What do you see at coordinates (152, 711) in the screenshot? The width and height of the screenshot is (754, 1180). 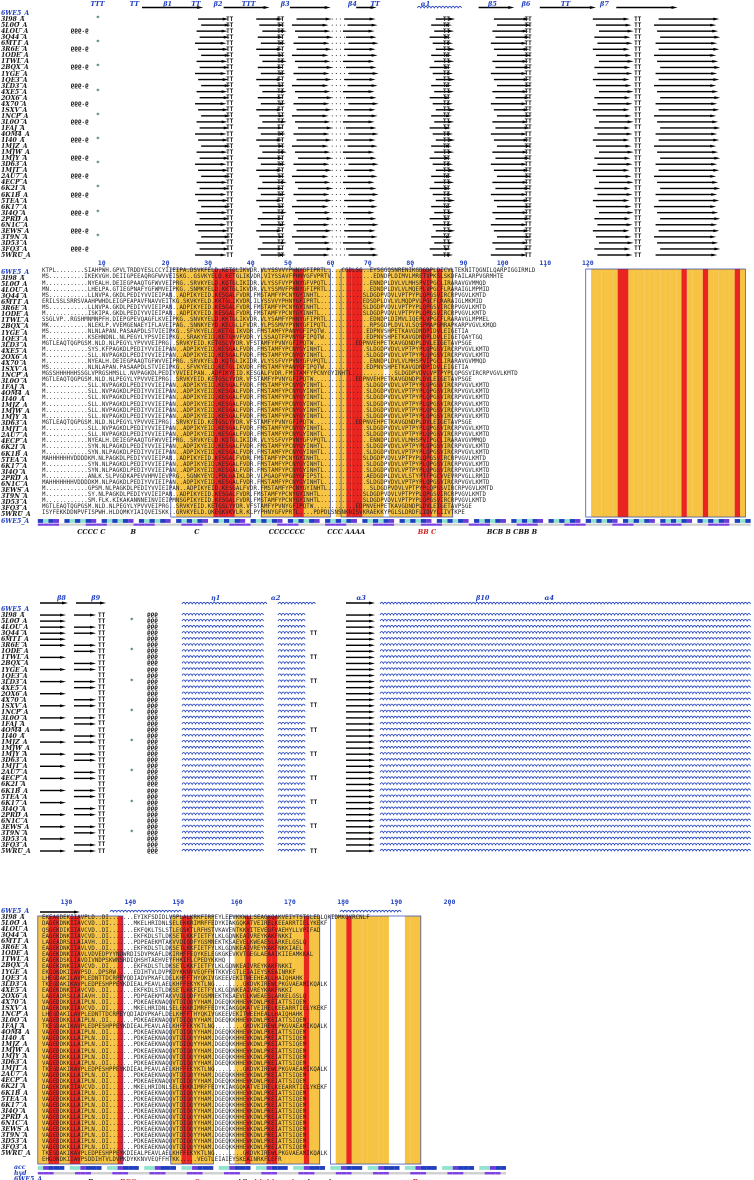 I see `p2-bend-mark: ϱϱϱ` at bounding box center [152, 711].